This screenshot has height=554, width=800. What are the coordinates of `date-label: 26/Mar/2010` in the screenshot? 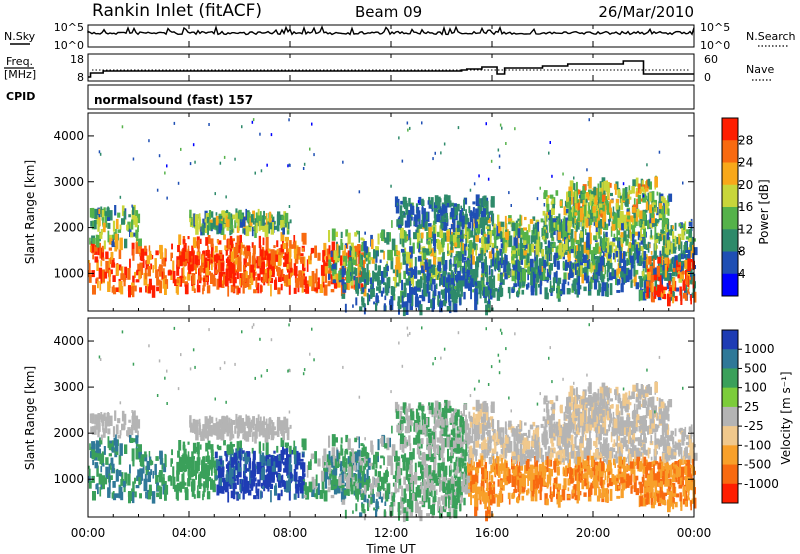 It's located at (646, 12).